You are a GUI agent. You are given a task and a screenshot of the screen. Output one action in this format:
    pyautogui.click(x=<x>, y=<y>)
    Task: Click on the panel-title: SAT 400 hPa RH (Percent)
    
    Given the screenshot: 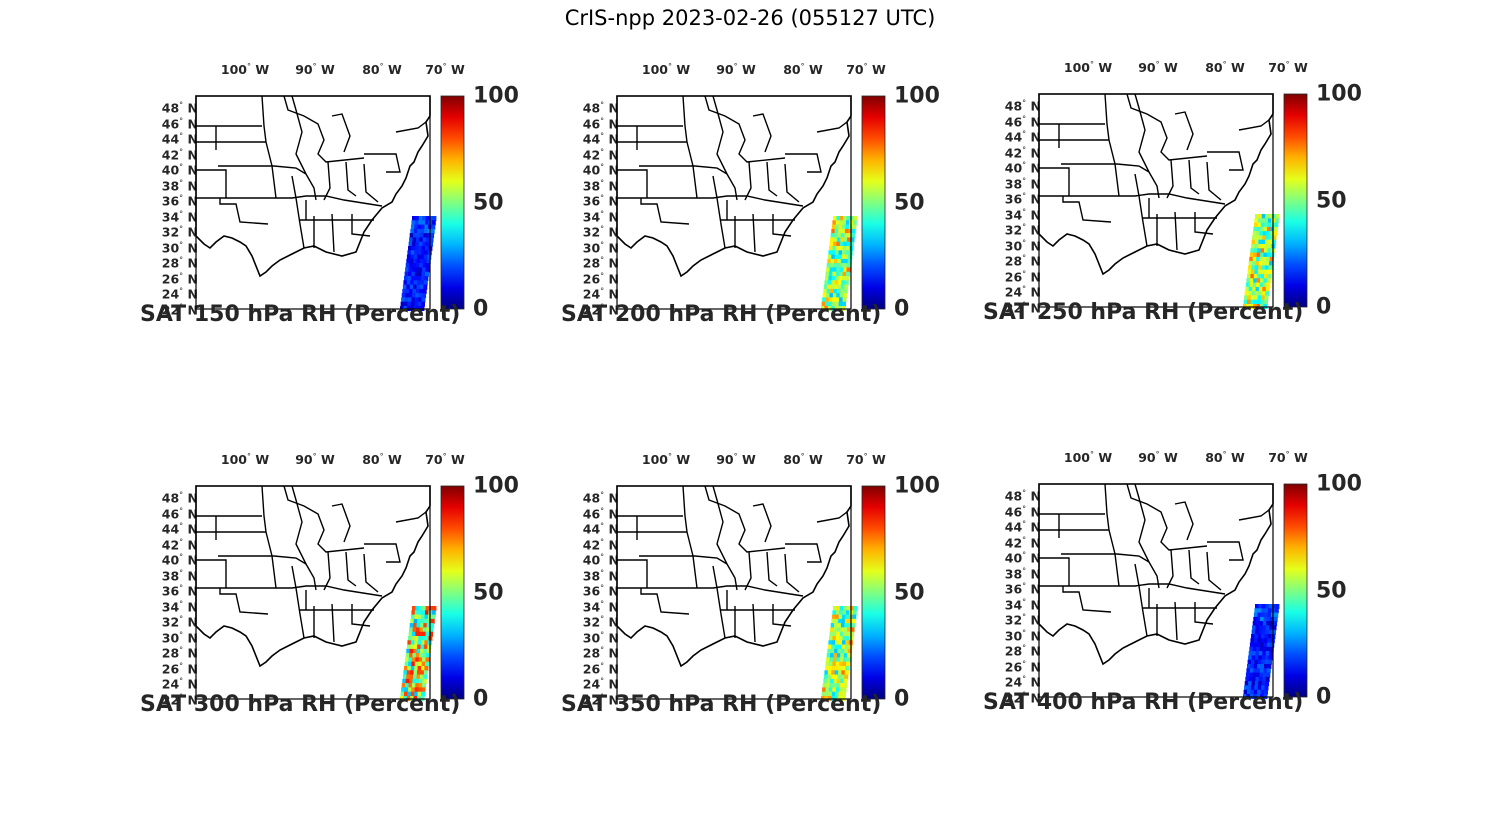 What is the action you would take?
    pyautogui.click(x=1143, y=702)
    